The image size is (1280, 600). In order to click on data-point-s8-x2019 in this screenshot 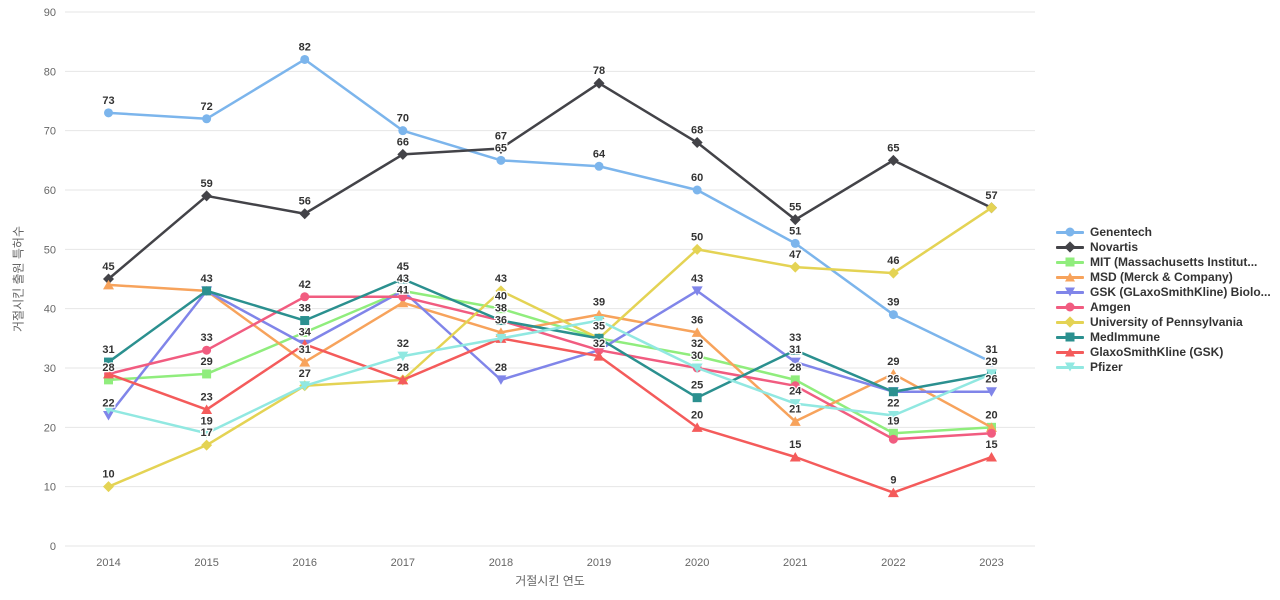, I will do `click(599, 356)`.